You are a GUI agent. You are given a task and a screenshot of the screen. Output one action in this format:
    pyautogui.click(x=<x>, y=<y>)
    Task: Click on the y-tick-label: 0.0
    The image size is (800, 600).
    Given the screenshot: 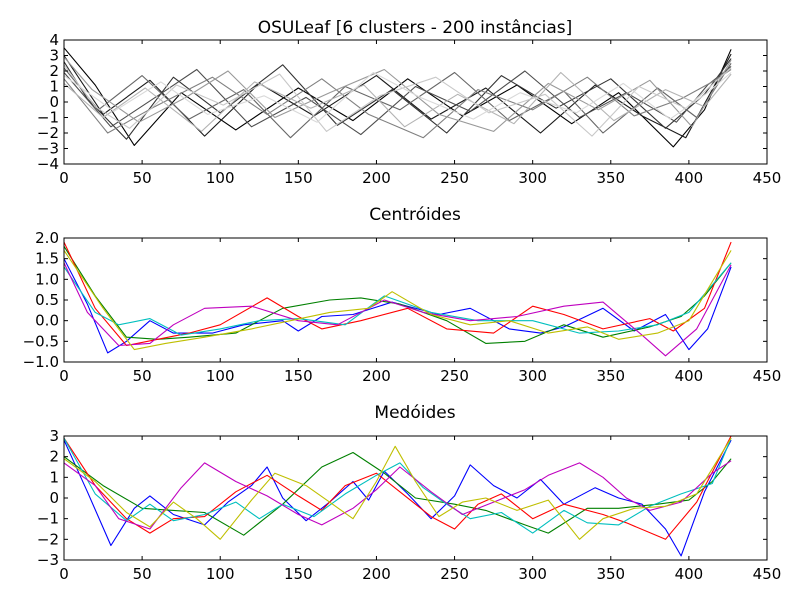 What is the action you would take?
    pyautogui.click(x=47, y=321)
    